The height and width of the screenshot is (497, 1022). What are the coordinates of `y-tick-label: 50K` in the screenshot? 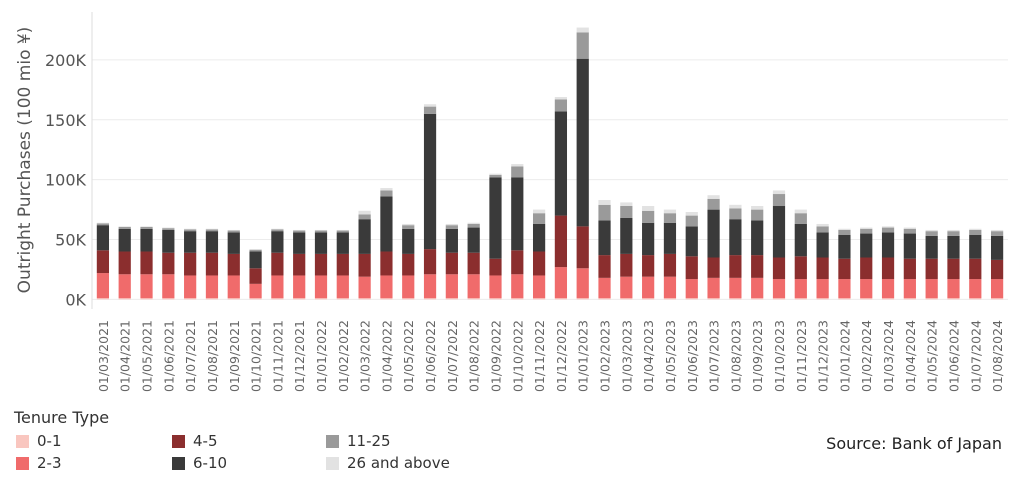 It's located at (70, 240).